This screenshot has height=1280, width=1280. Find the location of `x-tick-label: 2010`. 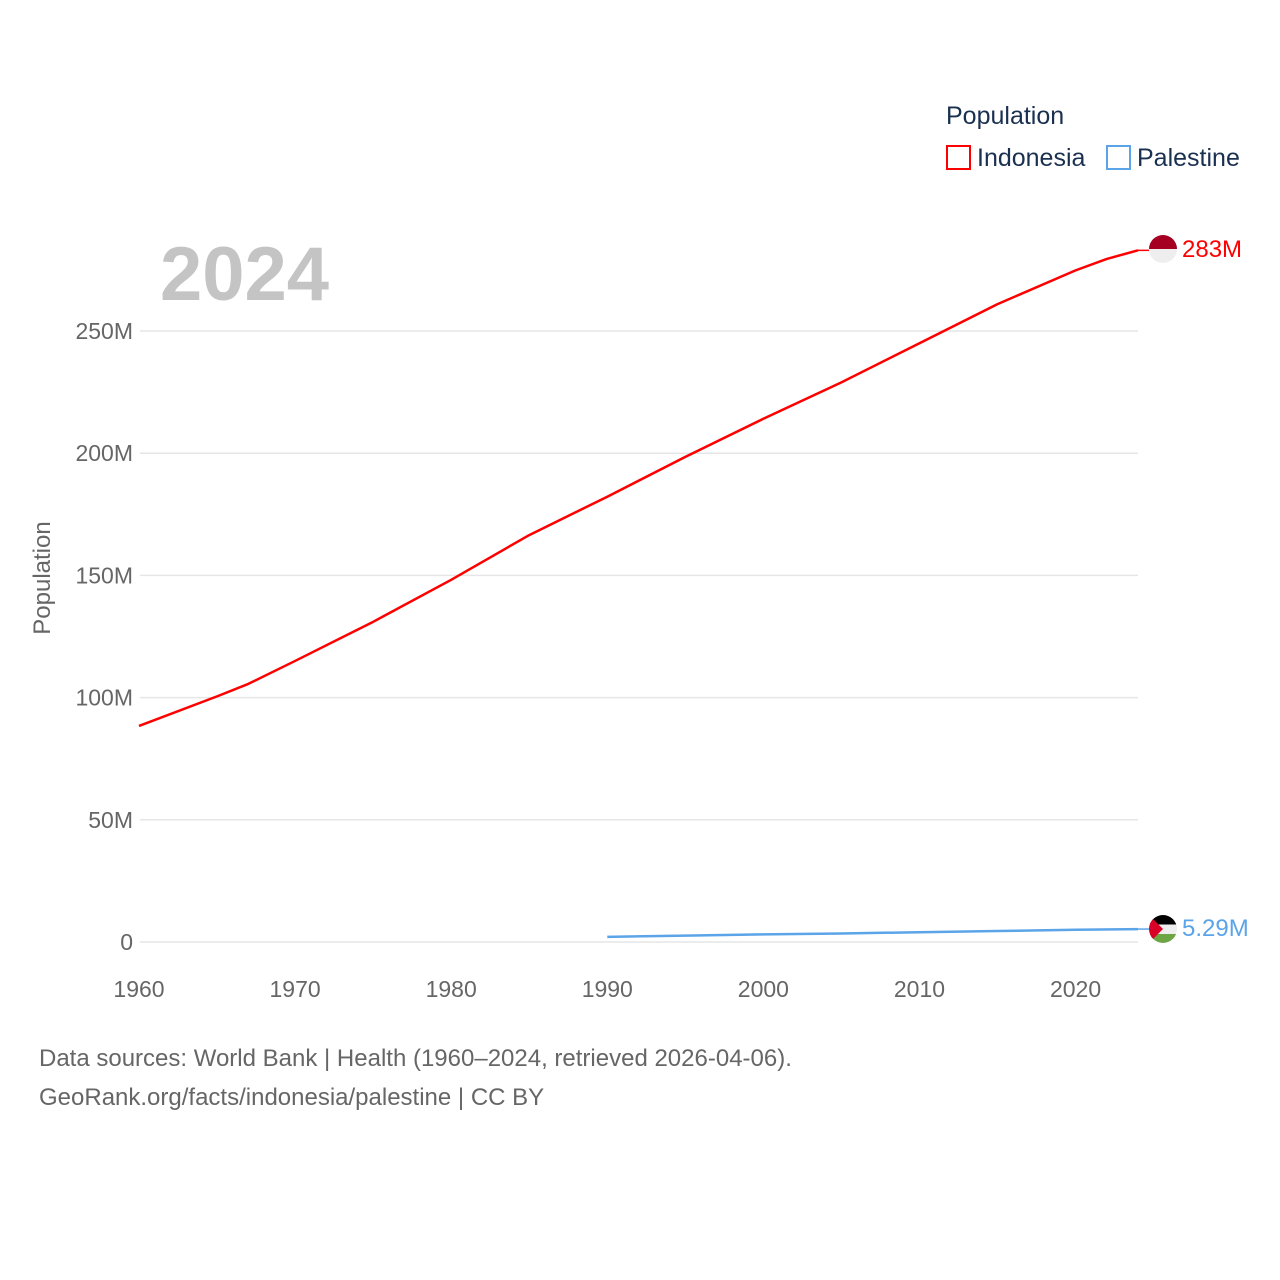

x-tick-label: 2010 is located at coordinates (919, 989).